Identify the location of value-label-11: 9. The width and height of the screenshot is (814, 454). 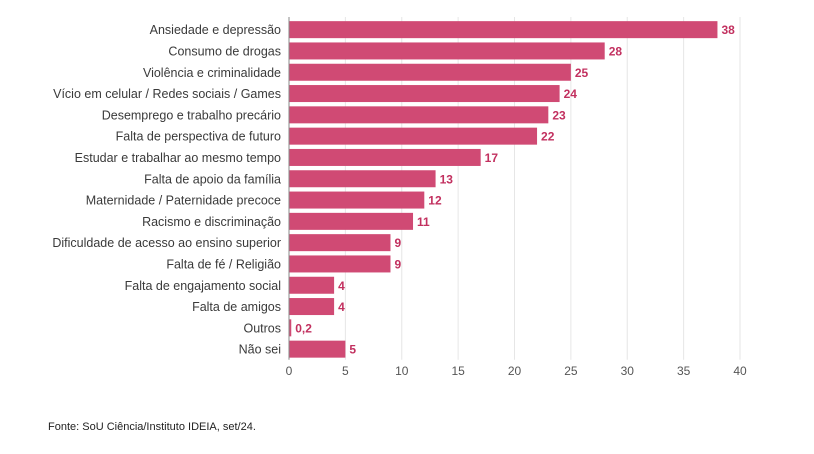
(397, 264).